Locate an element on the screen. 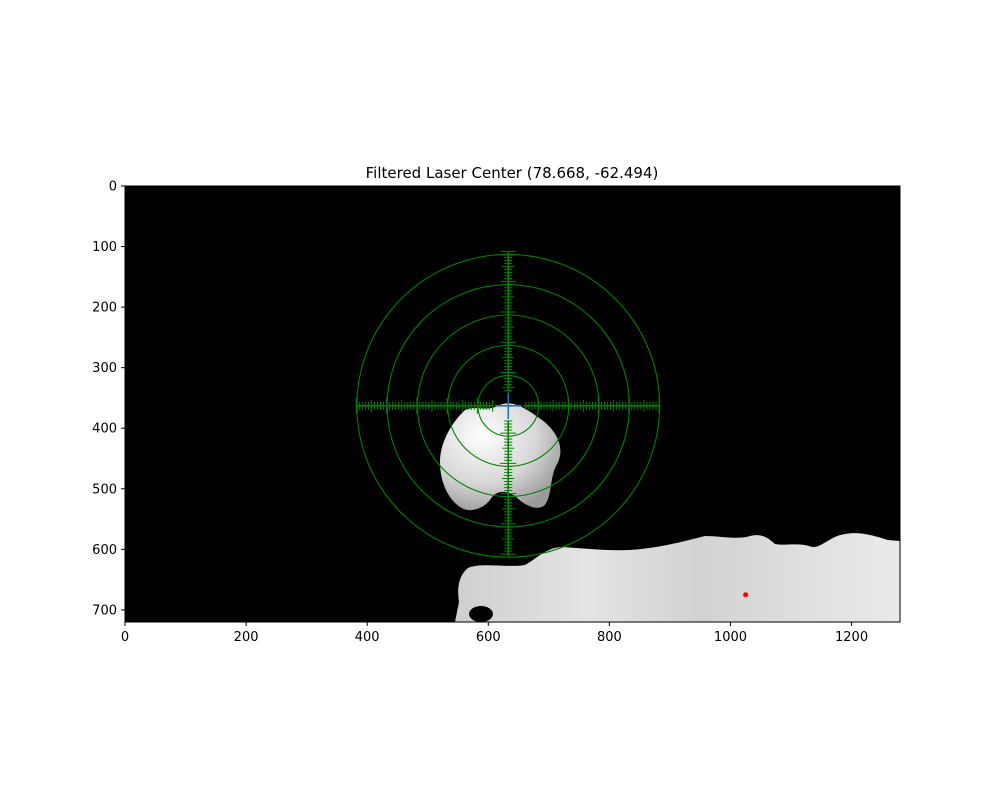 The height and width of the screenshot is (800, 1000). red-point is located at coordinates (746, 595).